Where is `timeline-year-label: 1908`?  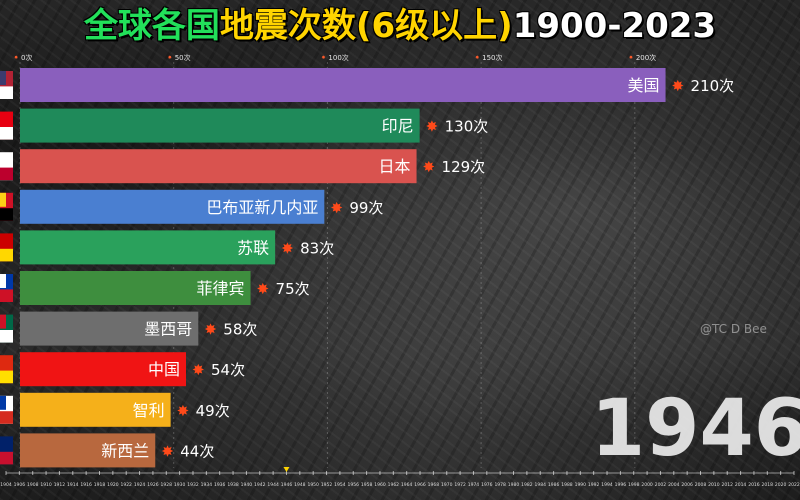 timeline-year-label: 1908 is located at coordinates (33, 485).